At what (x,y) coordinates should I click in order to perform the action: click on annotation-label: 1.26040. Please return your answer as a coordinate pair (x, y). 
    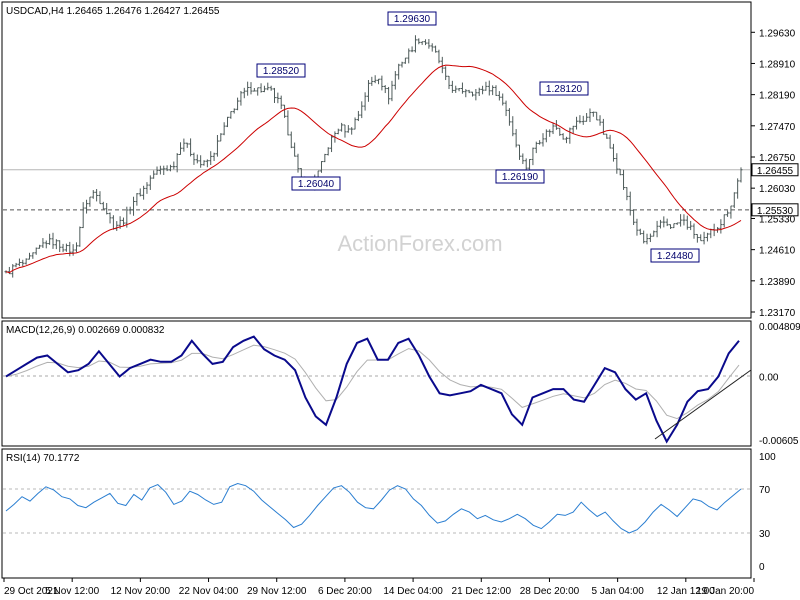
    Looking at the image, I should click on (316, 184).